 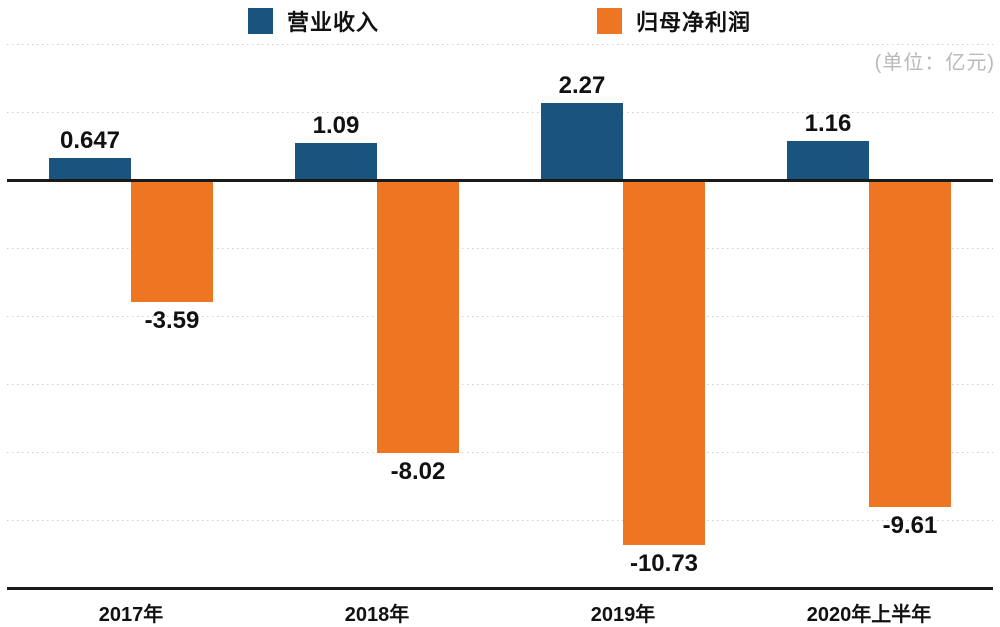 What do you see at coordinates (664, 563) in the screenshot?
I see `value-label-profit: -10.73` at bounding box center [664, 563].